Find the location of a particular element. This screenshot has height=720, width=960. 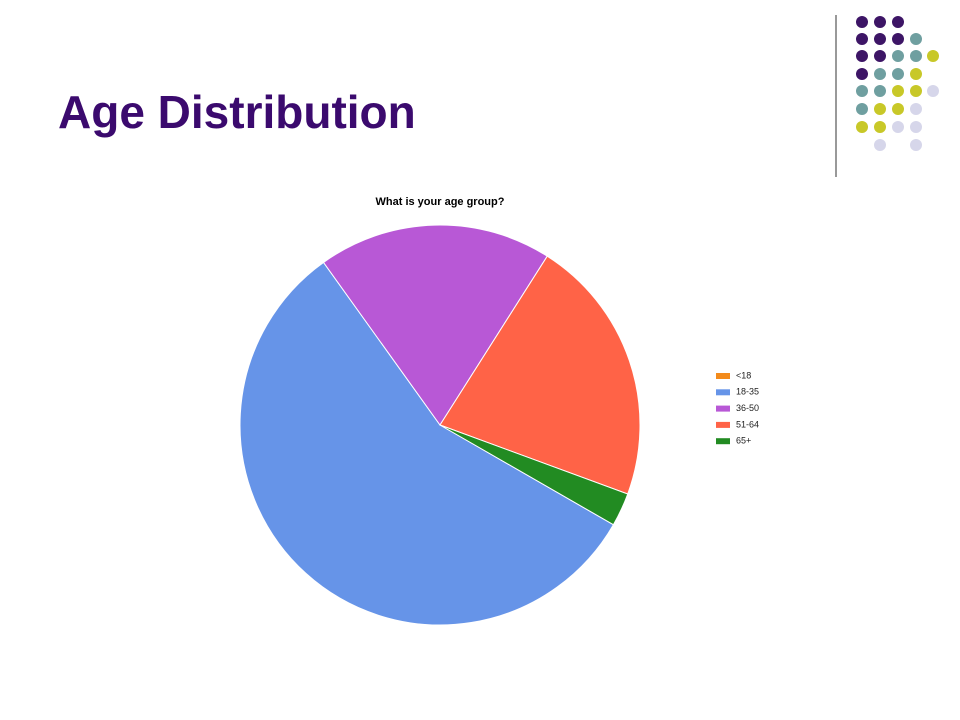

slide-title: Age Distribution is located at coordinates (237, 112).